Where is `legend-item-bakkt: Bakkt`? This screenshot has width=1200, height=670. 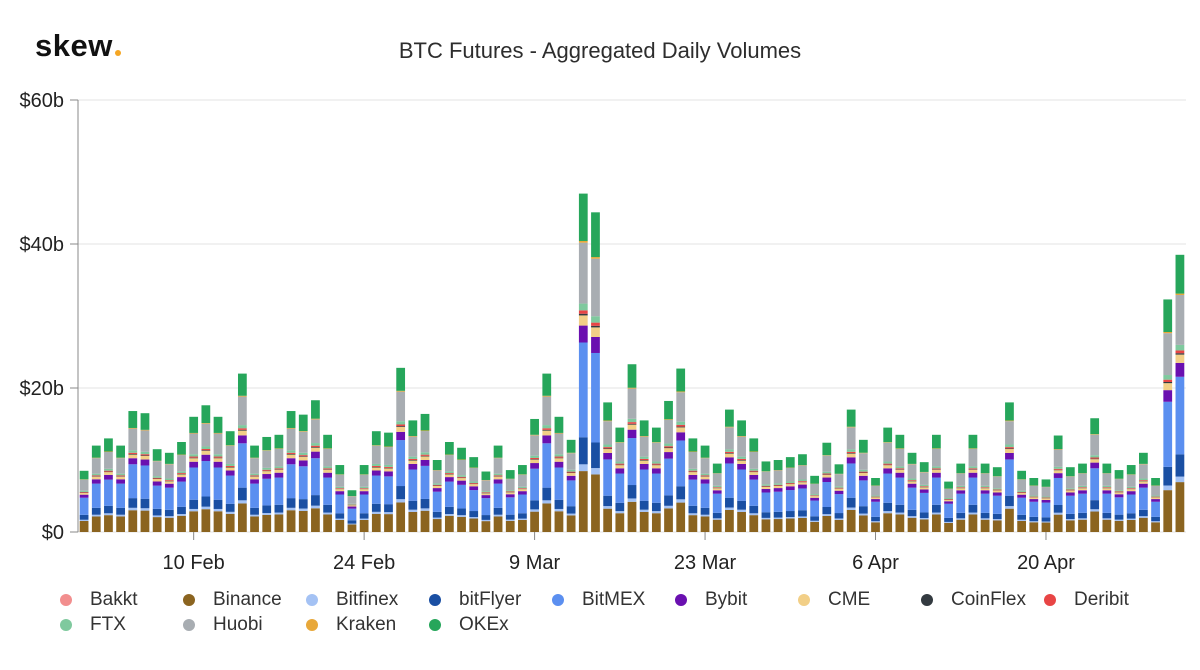
legend-item-bakkt: Bakkt is located at coordinates (121, 600).